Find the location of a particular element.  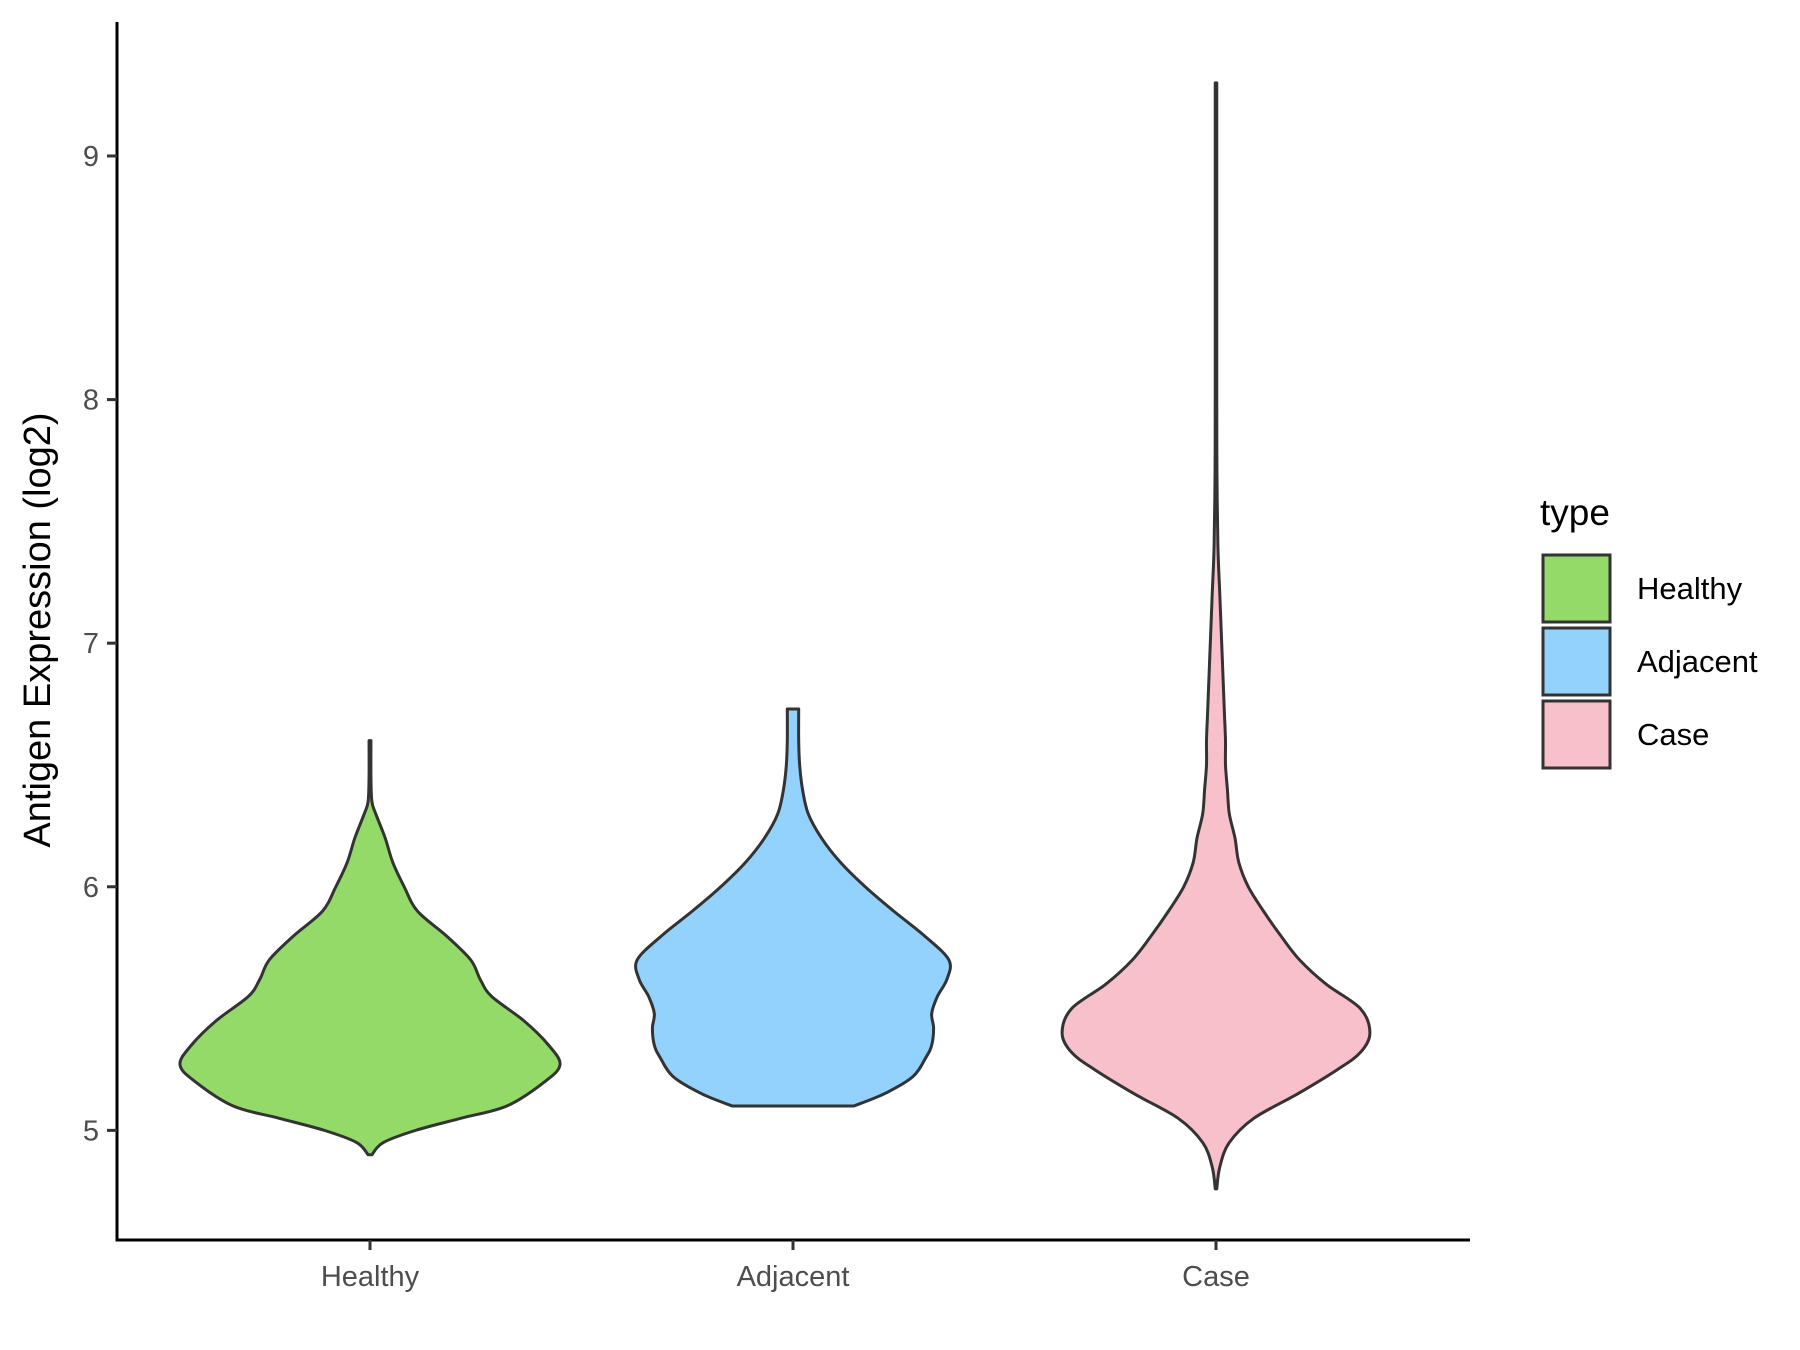

legend-title: type is located at coordinates (1575, 512).